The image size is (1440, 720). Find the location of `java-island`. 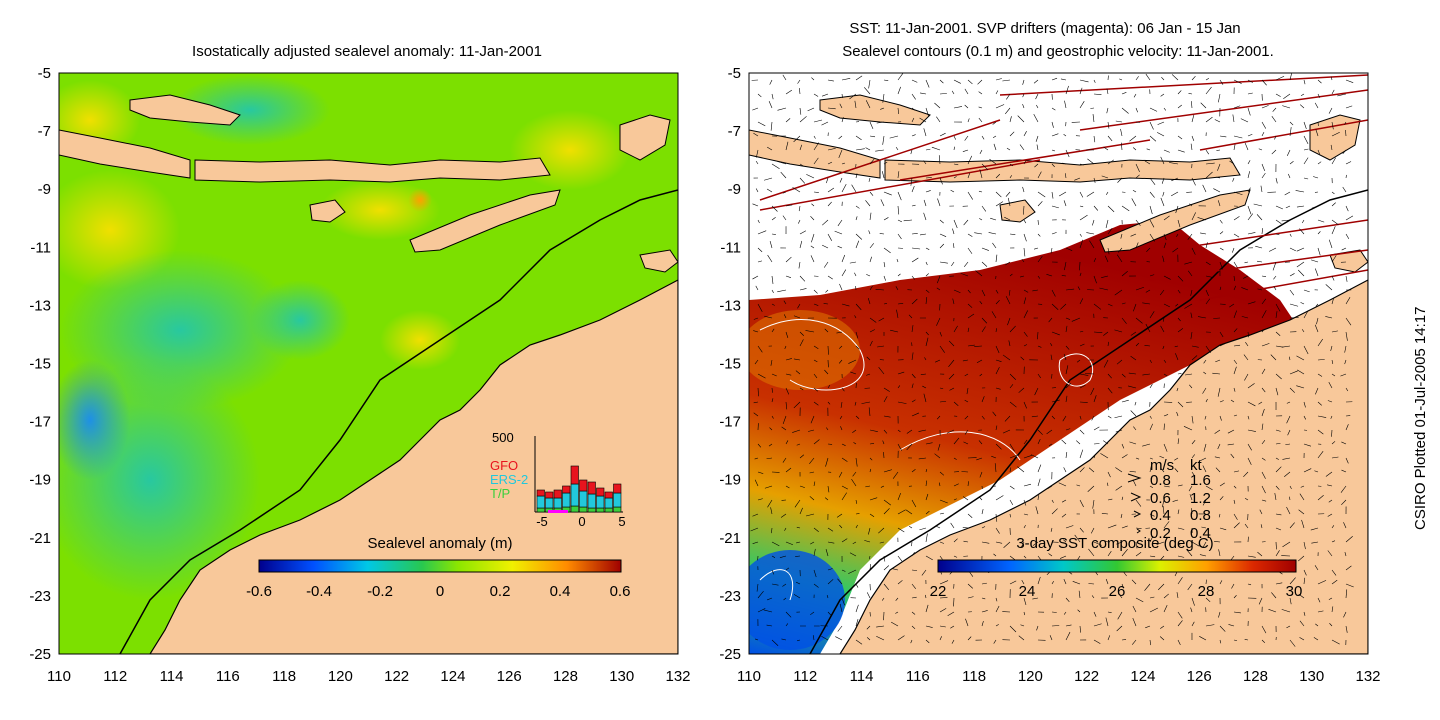

java-island is located at coordinates (125, 154).